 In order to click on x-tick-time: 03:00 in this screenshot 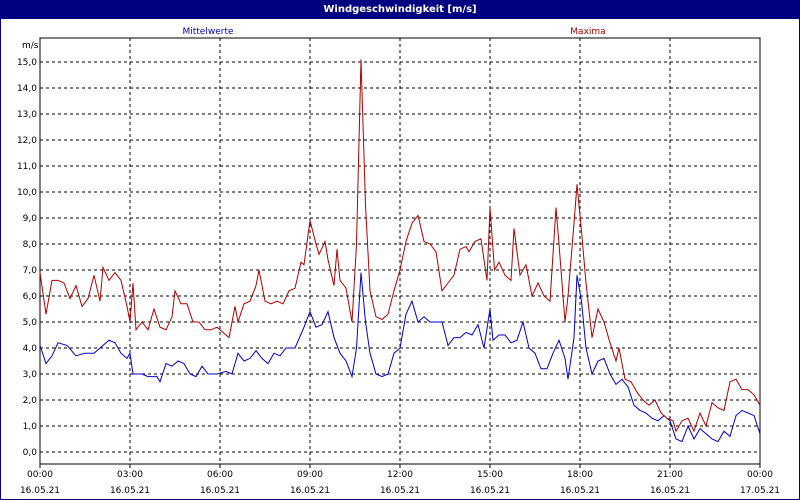, I will do `click(130, 475)`.